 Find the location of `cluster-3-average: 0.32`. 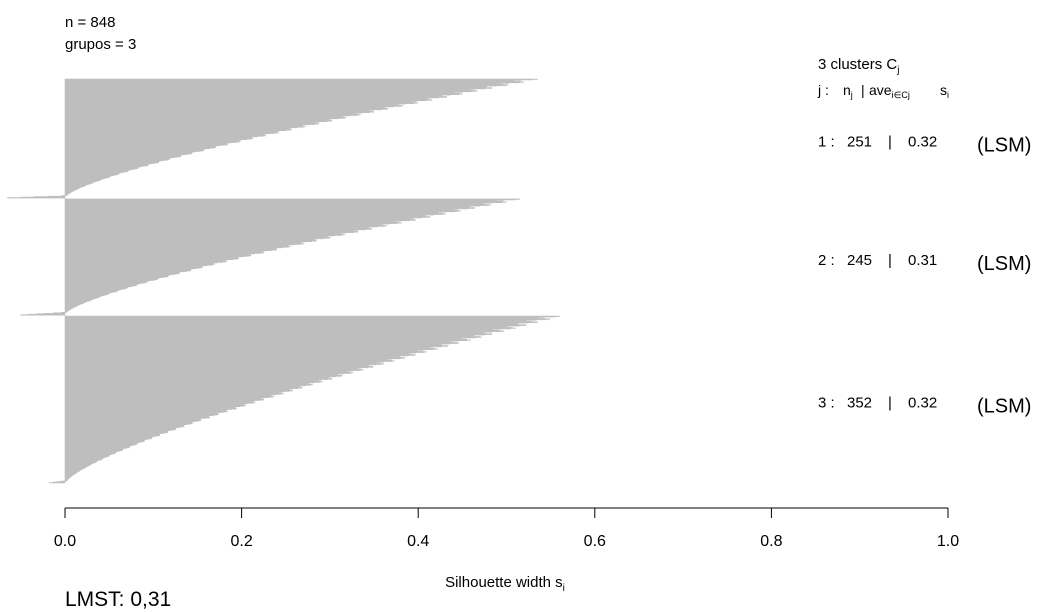

cluster-3-average: 0.32 is located at coordinates (922, 403).